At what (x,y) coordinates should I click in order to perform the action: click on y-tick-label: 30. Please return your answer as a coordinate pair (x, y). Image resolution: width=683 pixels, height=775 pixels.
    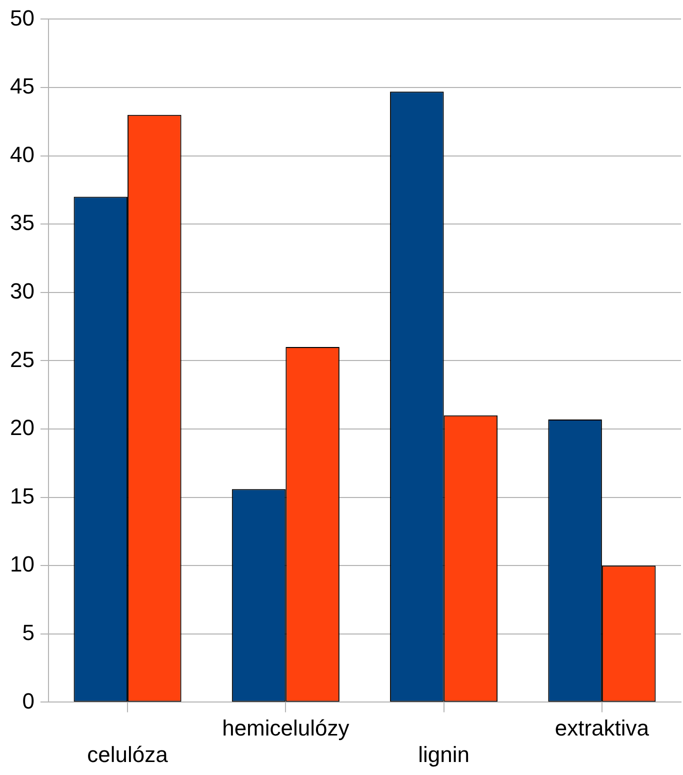
    Looking at the image, I should click on (22, 291).